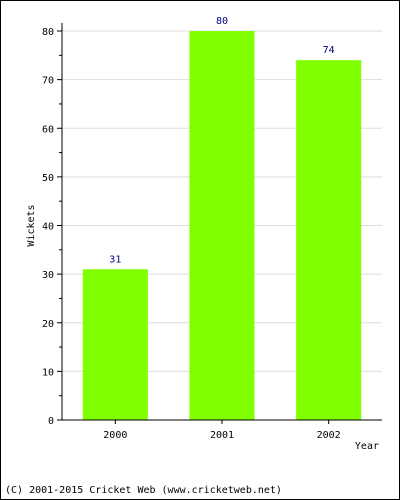  I want to click on y-tick-label: 70, so click(48, 81).